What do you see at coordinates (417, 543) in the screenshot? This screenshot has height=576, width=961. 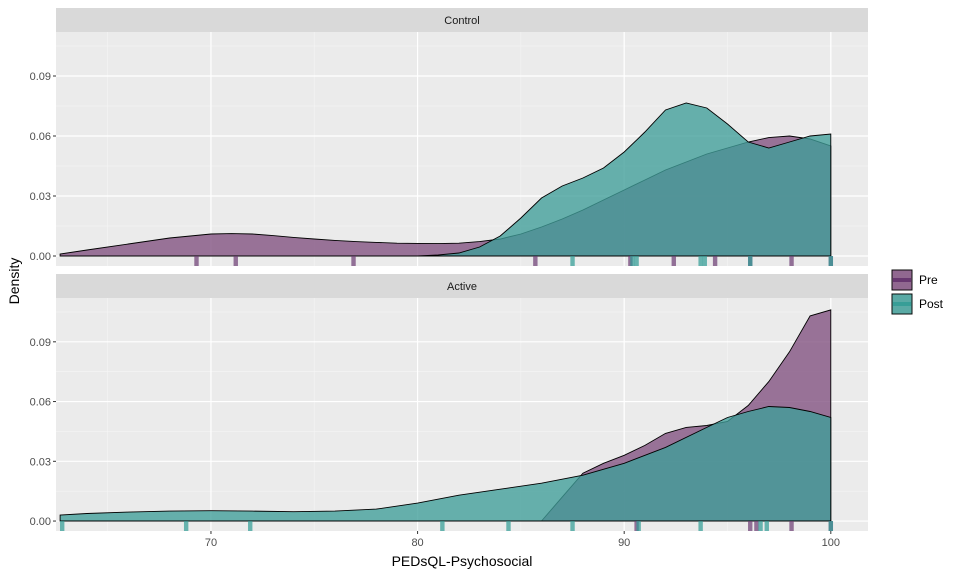 I see `x-tick-label: 80` at bounding box center [417, 543].